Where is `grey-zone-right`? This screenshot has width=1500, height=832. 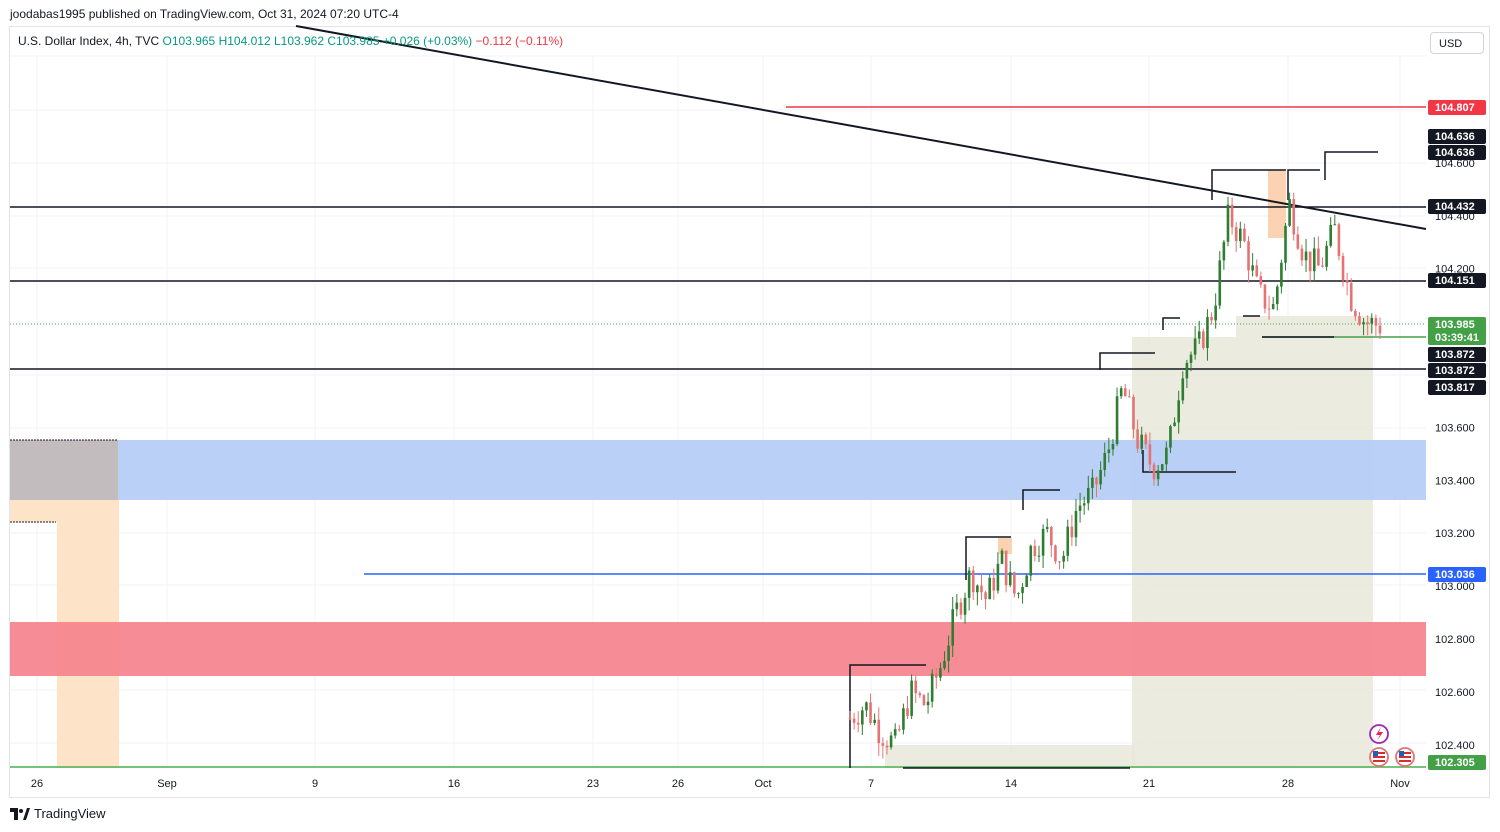
grey-zone-right is located at coordinates (1304, 542).